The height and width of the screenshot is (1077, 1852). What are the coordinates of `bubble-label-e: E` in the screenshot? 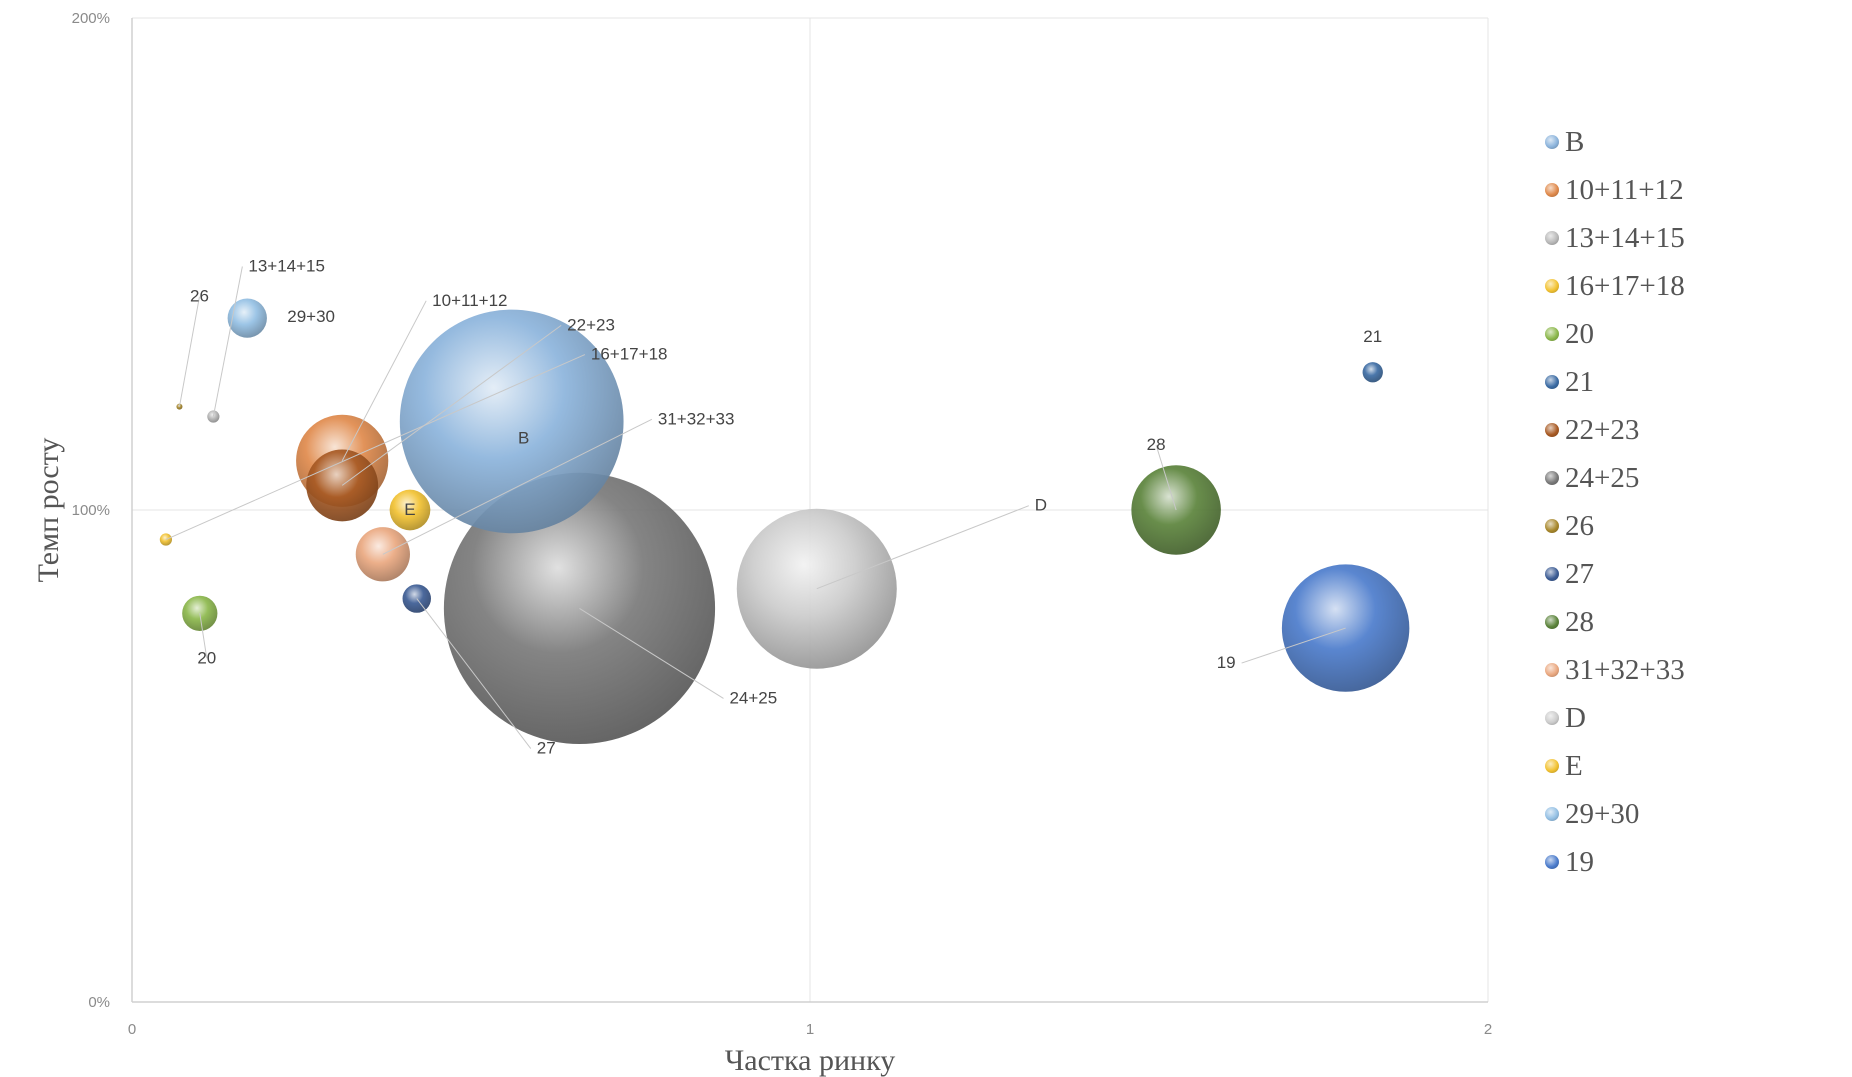 It's located at (409, 509).